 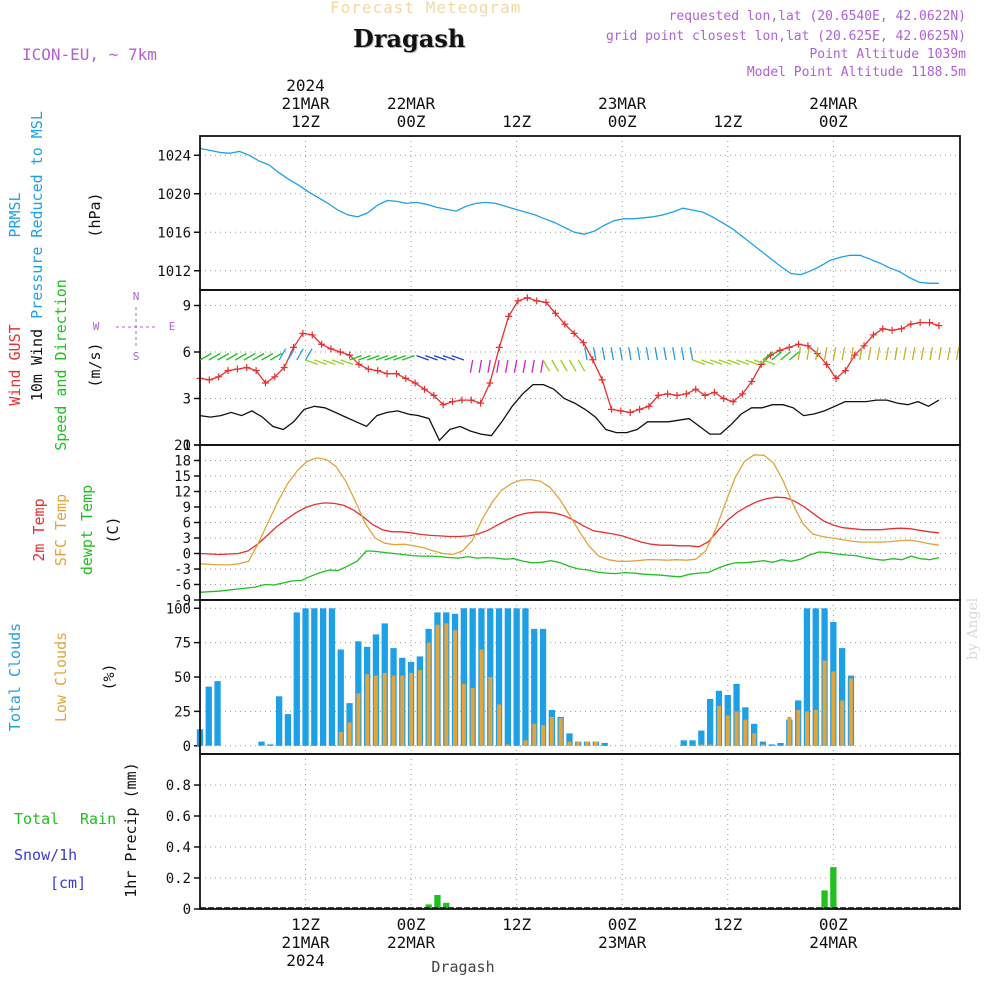 I want to click on top-time-label: 12Z, so click(x=727, y=121).